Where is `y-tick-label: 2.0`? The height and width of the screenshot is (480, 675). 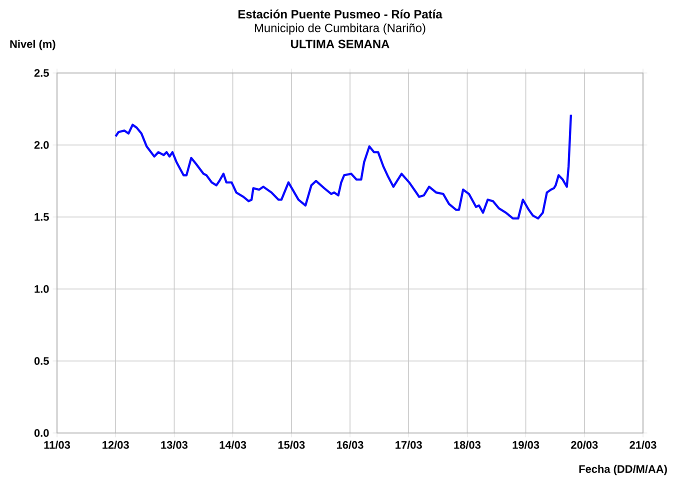
y-tick-label: 2.0 is located at coordinates (41, 145).